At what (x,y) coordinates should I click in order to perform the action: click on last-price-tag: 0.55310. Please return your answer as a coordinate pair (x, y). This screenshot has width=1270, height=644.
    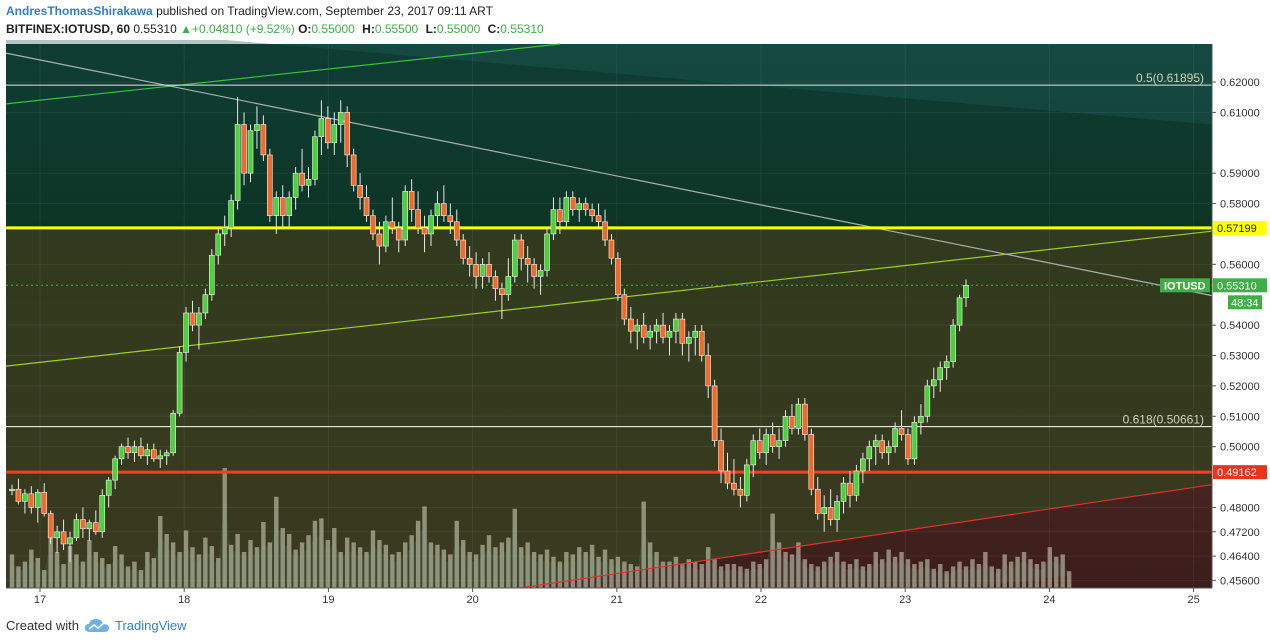
    Looking at the image, I should click on (1240, 285).